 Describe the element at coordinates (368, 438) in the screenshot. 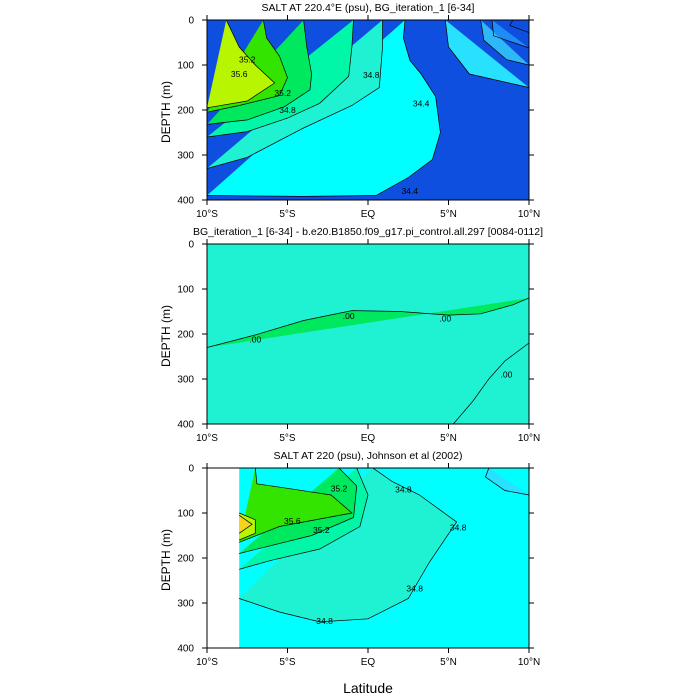

I see `panel-2-x-tick-label: EQ` at that location.